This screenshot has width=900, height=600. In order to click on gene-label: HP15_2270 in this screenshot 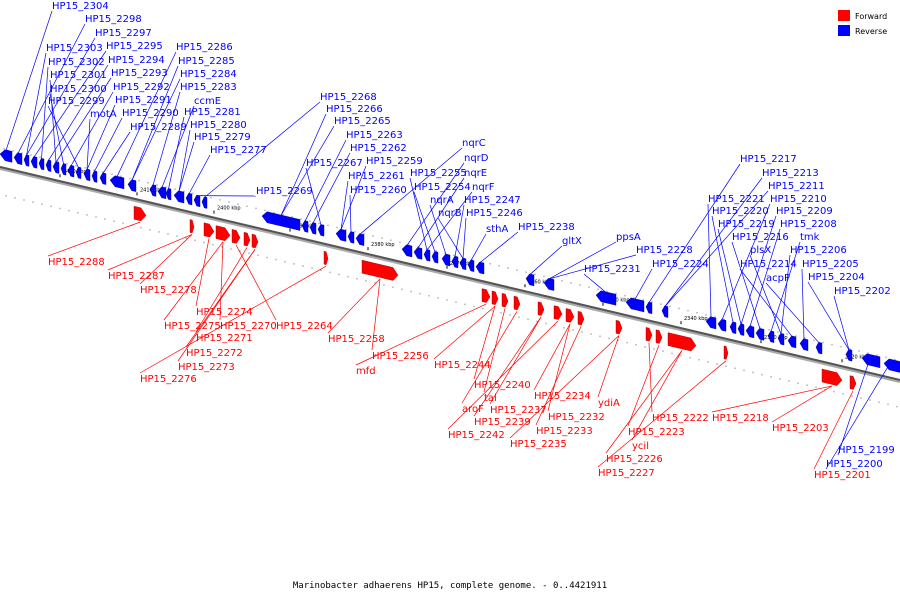, I will do `click(248, 326)`.